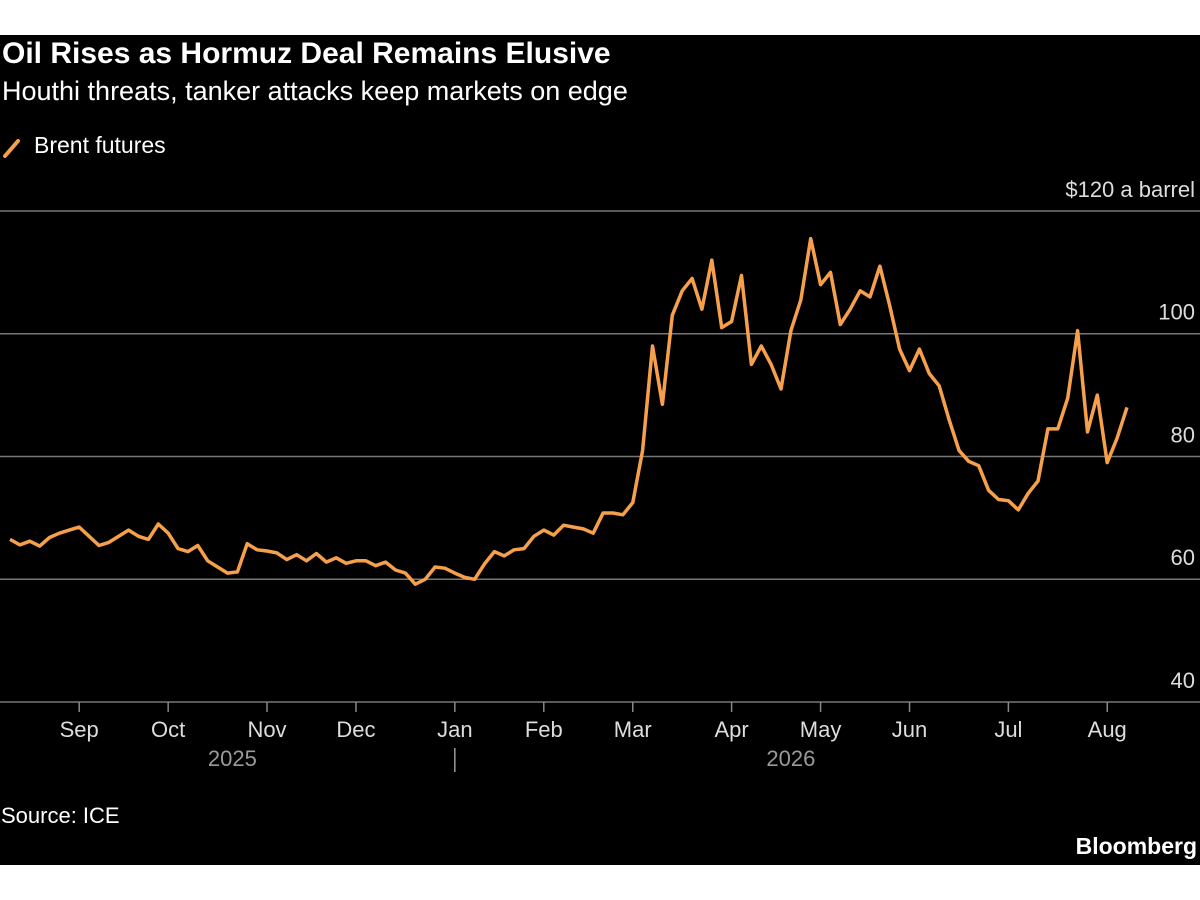 The height and width of the screenshot is (900, 1200). Describe the element at coordinates (168, 729) in the screenshot. I see `x-tick-label: Oct` at that location.